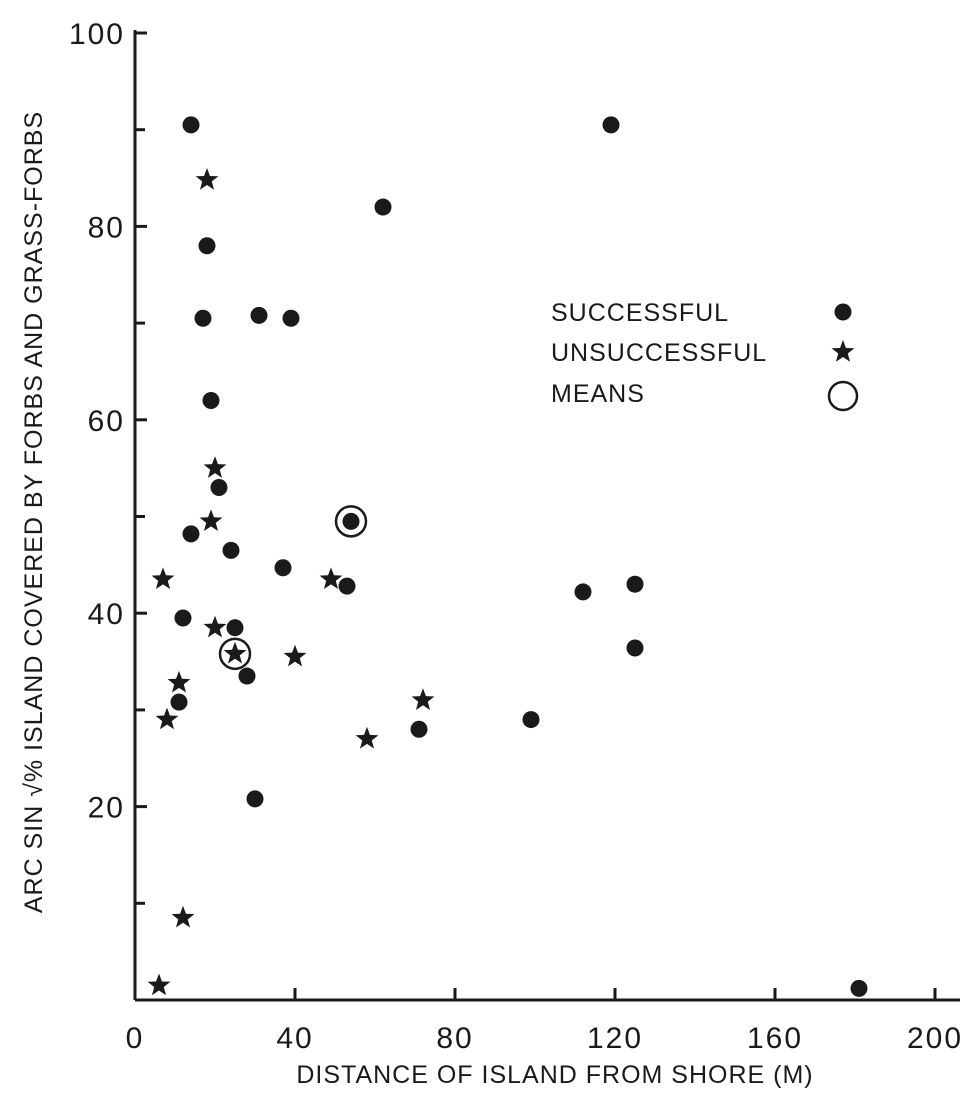 The width and height of the screenshot is (968, 1095). What do you see at coordinates (294, 1038) in the screenshot?
I see `x-tick-label: 40` at bounding box center [294, 1038].